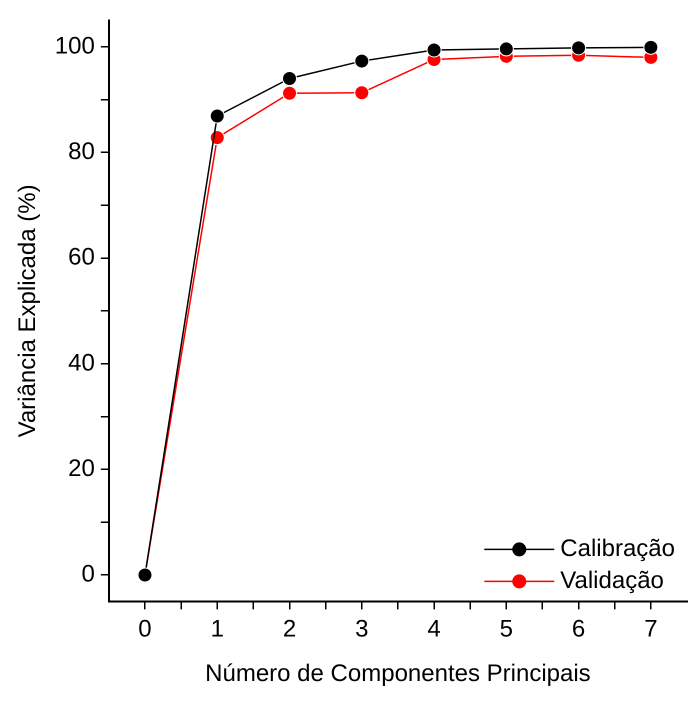 This screenshot has height=701, width=695. Describe the element at coordinates (217, 628) in the screenshot. I see `x-tick-label: 1` at that location.